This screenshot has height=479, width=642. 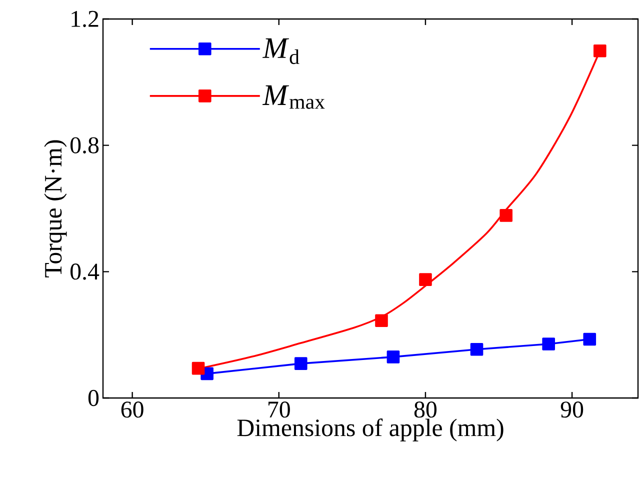 I want to click on y-tick-label: 0.8, so click(x=84, y=145).